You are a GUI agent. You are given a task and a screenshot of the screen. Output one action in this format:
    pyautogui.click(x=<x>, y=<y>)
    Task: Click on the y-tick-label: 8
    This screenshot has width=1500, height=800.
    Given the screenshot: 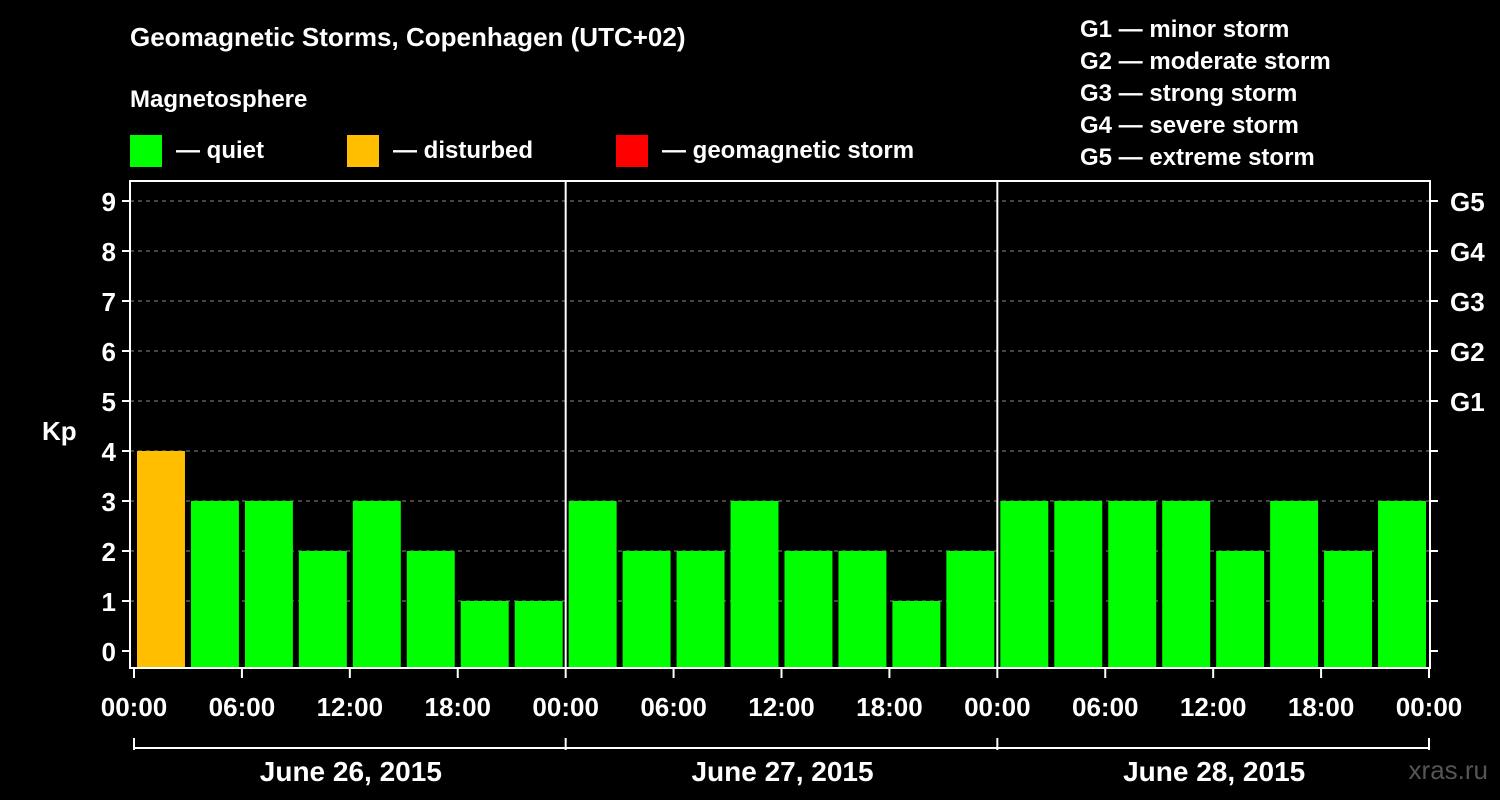 What is the action you would take?
    pyautogui.click(x=109, y=252)
    